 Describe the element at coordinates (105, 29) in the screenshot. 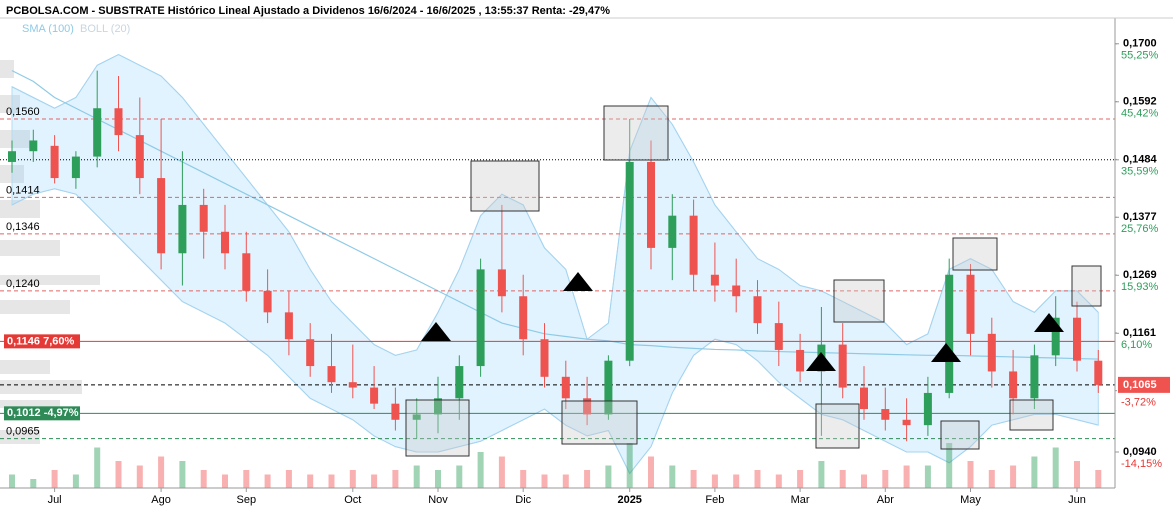

I see `legend-entry: BOLL (20)` at that location.